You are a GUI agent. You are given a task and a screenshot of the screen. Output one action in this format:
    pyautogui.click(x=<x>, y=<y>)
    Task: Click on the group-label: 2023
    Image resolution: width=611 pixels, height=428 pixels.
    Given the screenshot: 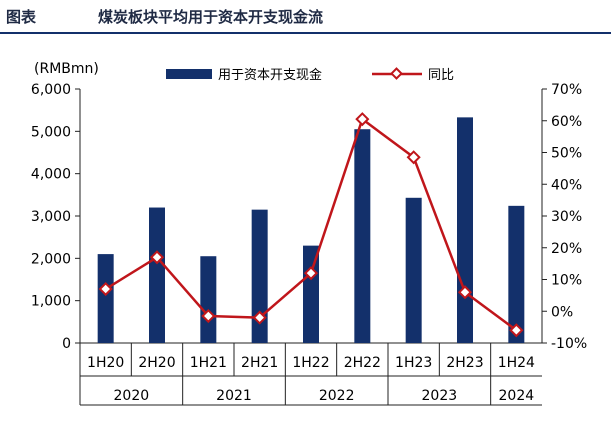 What is the action you would take?
    pyautogui.click(x=440, y=396)
    